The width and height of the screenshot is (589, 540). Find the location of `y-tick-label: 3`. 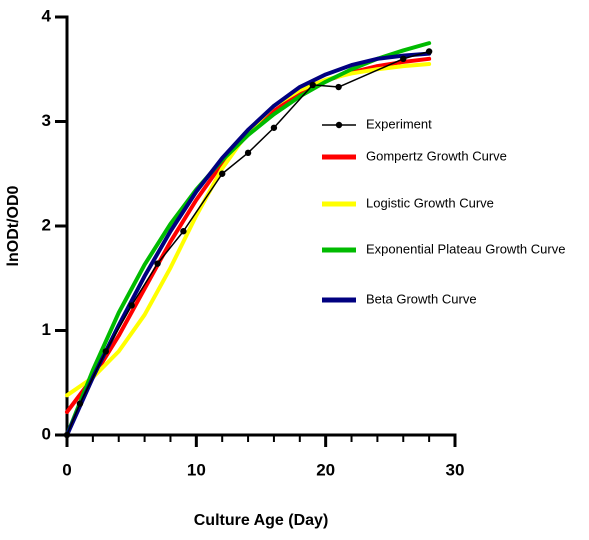

y-tick-label: 3 is located at coordinates (46, 120).